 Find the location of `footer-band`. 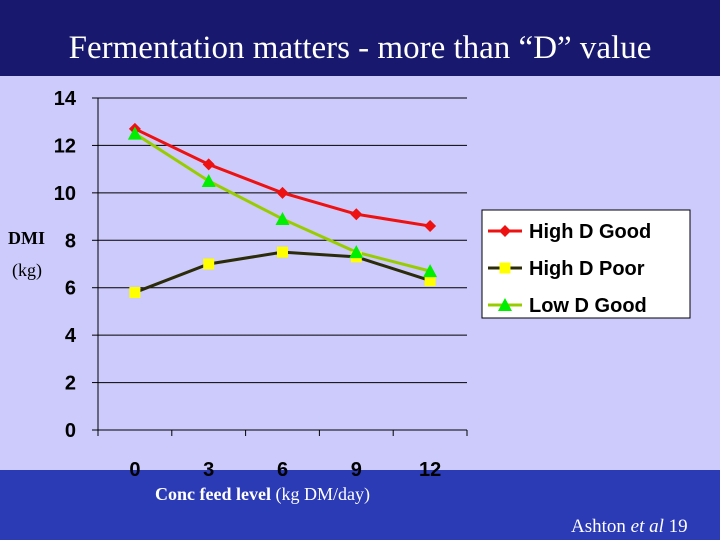

footer-band is located at coordinates (360, 505).